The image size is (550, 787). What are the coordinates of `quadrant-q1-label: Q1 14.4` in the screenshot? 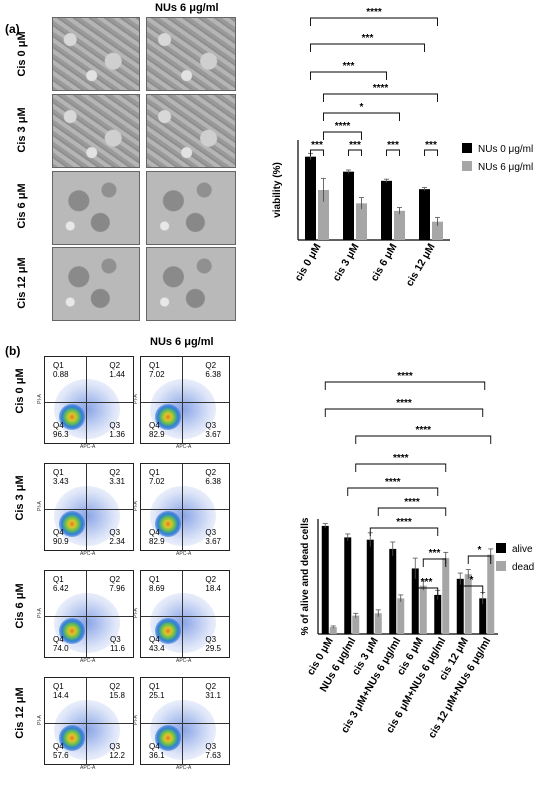 It's located at (61, 691).